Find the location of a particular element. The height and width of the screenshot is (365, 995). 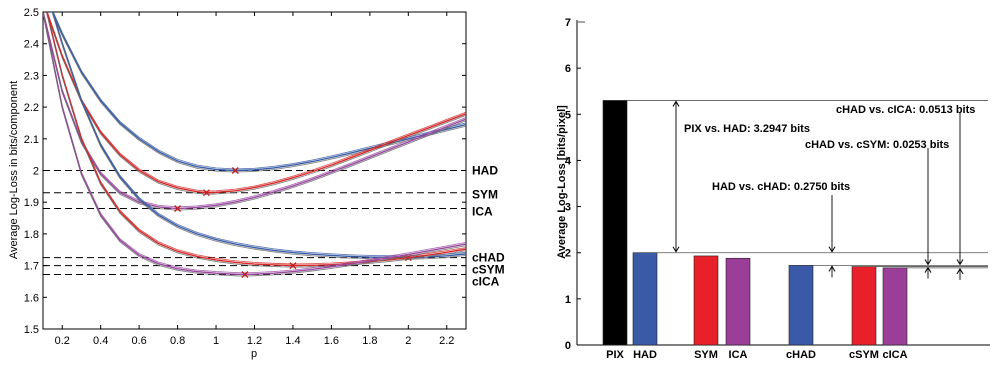

x-tick-label: 0.8 is located at coordinates (177, 341).